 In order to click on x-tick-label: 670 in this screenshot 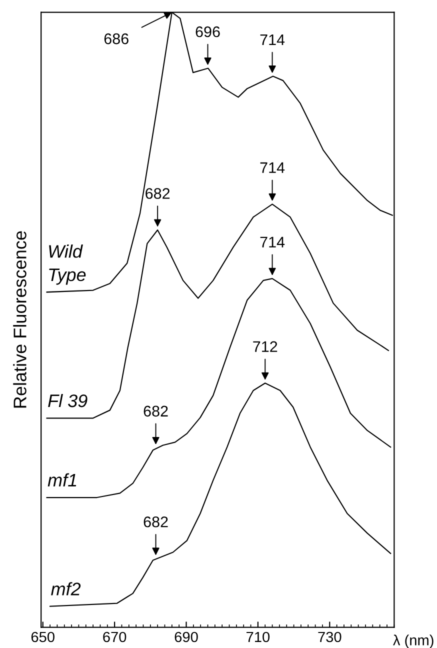, I will do `click(114, 637)`.